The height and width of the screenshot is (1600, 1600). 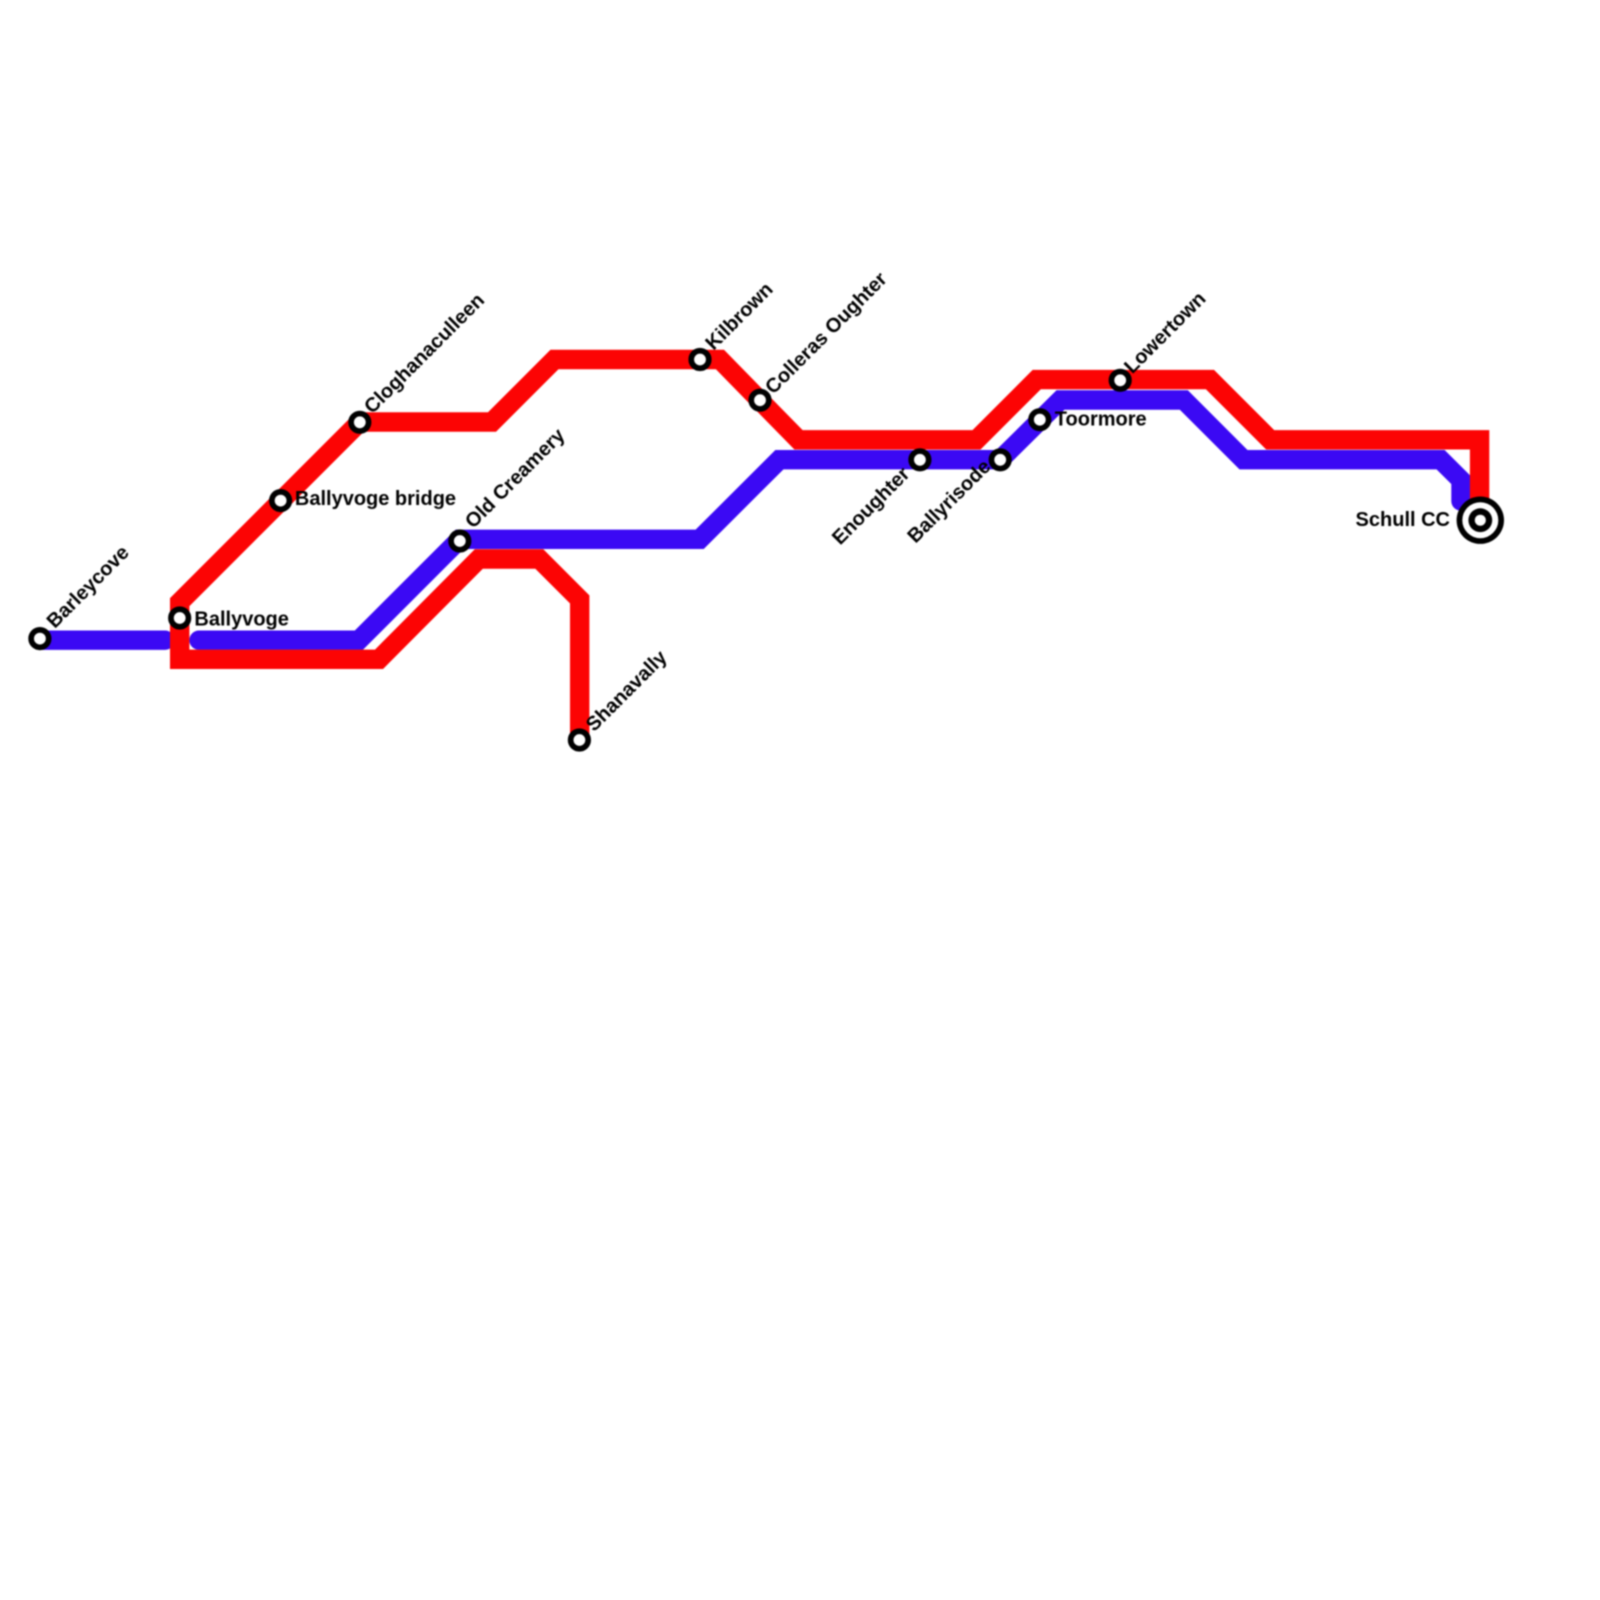 I want to click on svg-text: Ballyvoge bridge, so click(x=375, y=499).